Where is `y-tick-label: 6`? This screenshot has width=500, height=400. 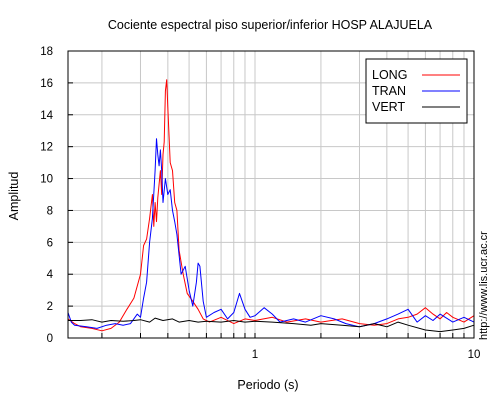
y-tick-label: 6 is located at coordinates (50, 243).